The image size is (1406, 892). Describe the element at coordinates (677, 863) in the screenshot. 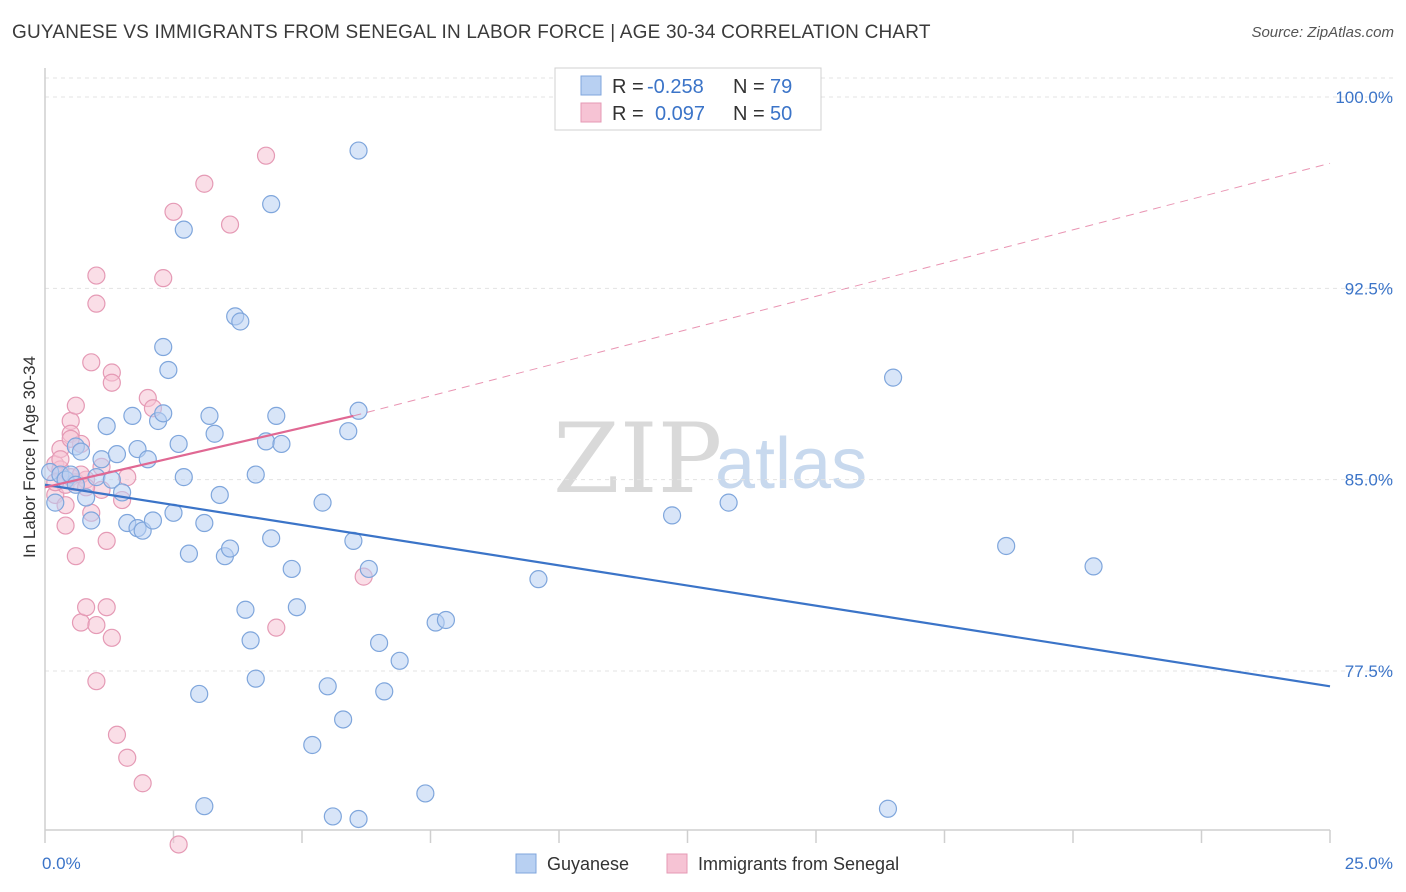

I see `bottom-swatch-senegal` at that location.